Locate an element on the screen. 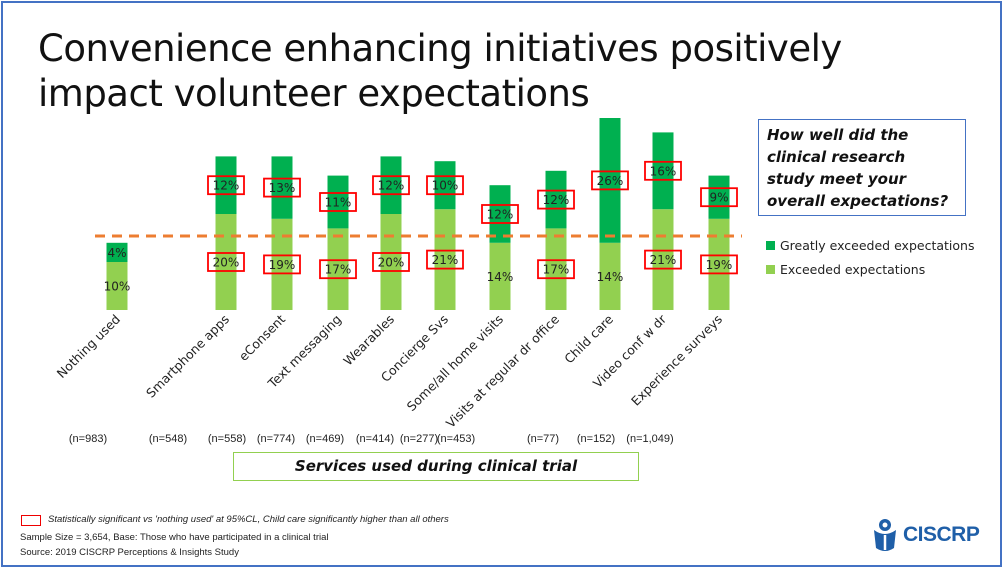  legend-swatch-exceeded is located at coordinates (770, 269).